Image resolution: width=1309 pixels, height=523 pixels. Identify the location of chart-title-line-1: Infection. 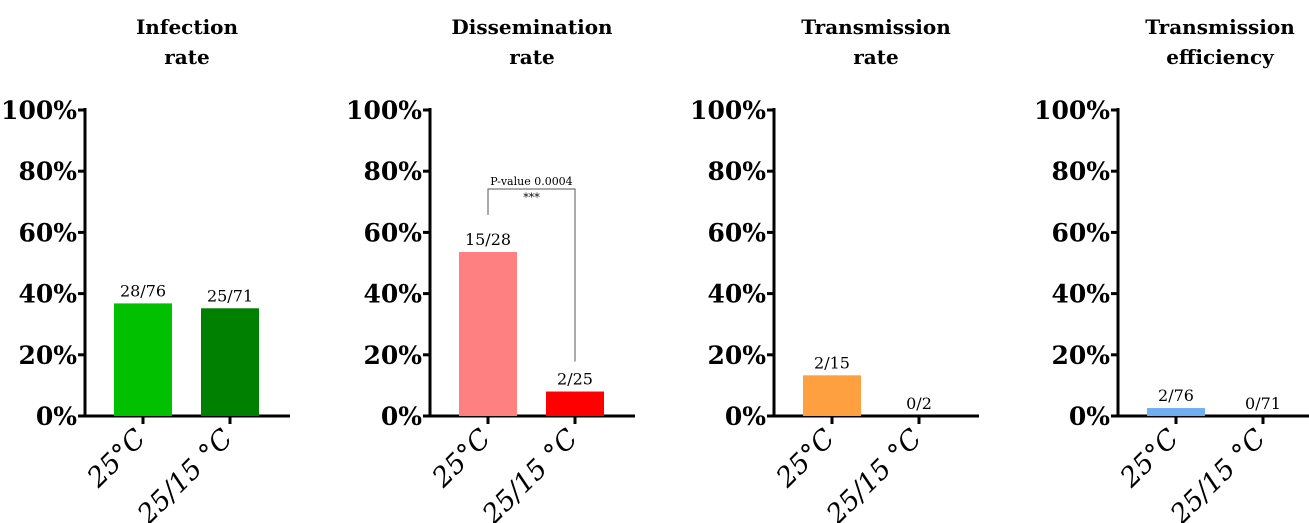
(187, 27).